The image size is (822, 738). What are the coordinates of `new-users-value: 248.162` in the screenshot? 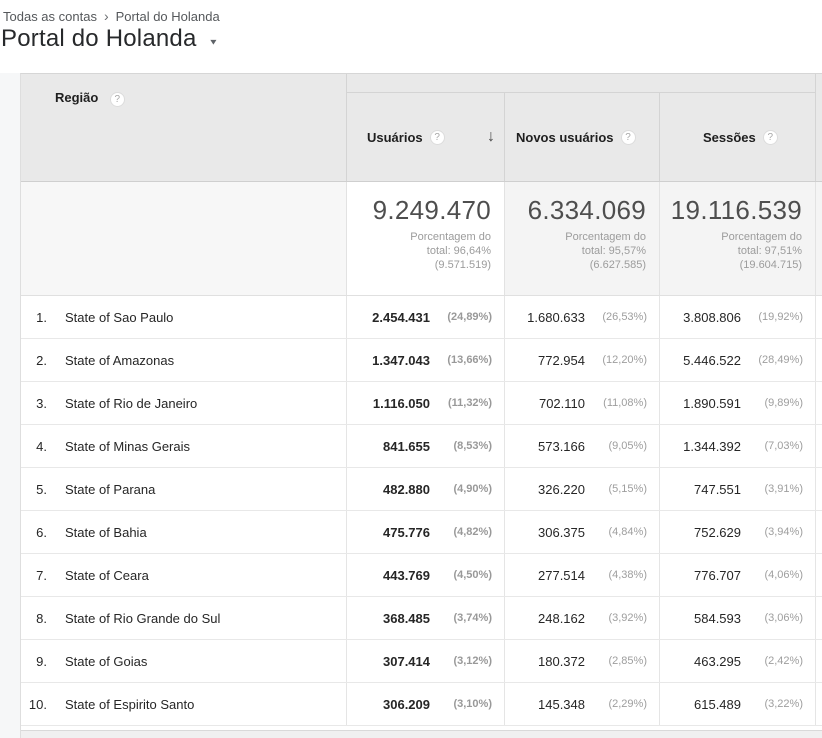 It's located at (561, 618).